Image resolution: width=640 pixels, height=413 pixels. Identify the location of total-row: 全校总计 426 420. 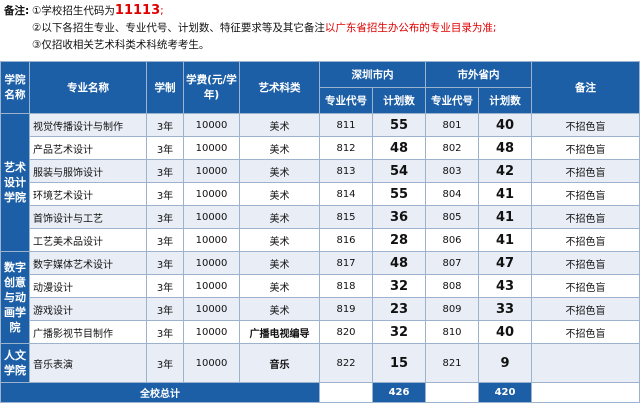
(320, 392).